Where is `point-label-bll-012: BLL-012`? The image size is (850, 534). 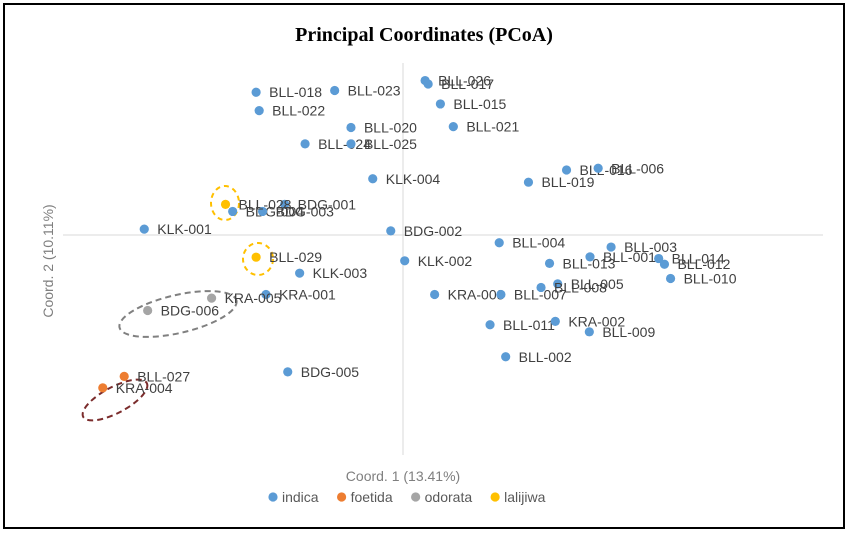
point-label-bll-012: BLL-012 is located at coordinates (703, 264).